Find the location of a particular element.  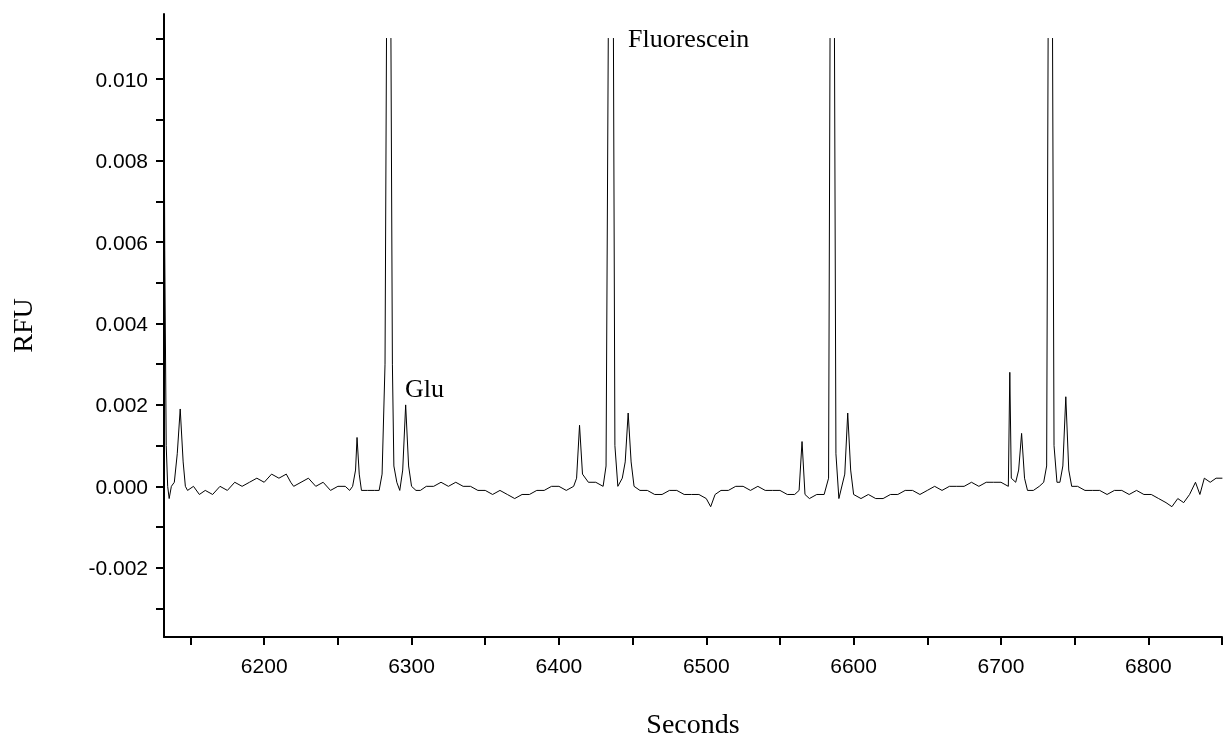

x-tick-label: 6700 is located at coordinates (1001, 665).